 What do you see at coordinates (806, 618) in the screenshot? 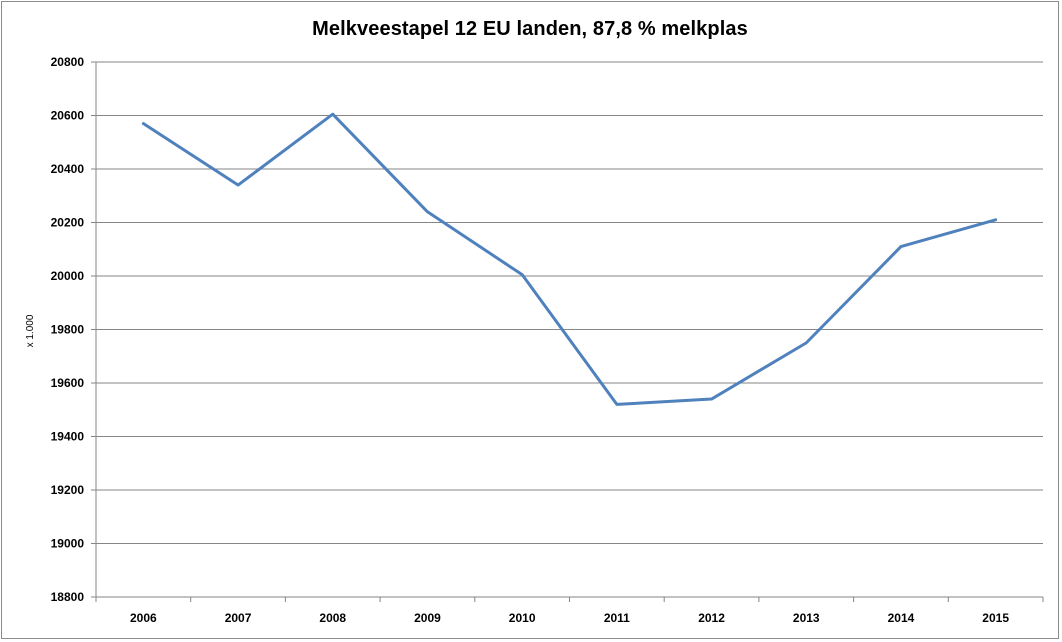
I see `x-tick-label-2013: 2013` at bounding box center [806, 618].